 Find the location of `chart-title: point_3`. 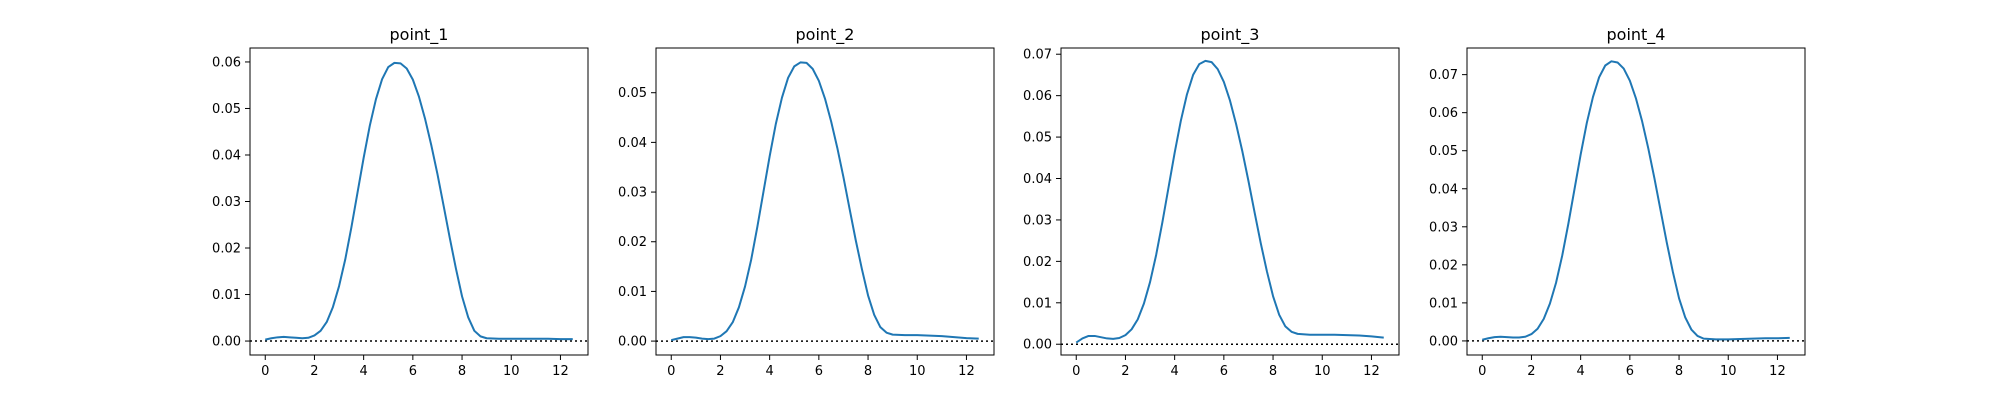

chart-title: point_3 is located at coordinates (1230, 35).